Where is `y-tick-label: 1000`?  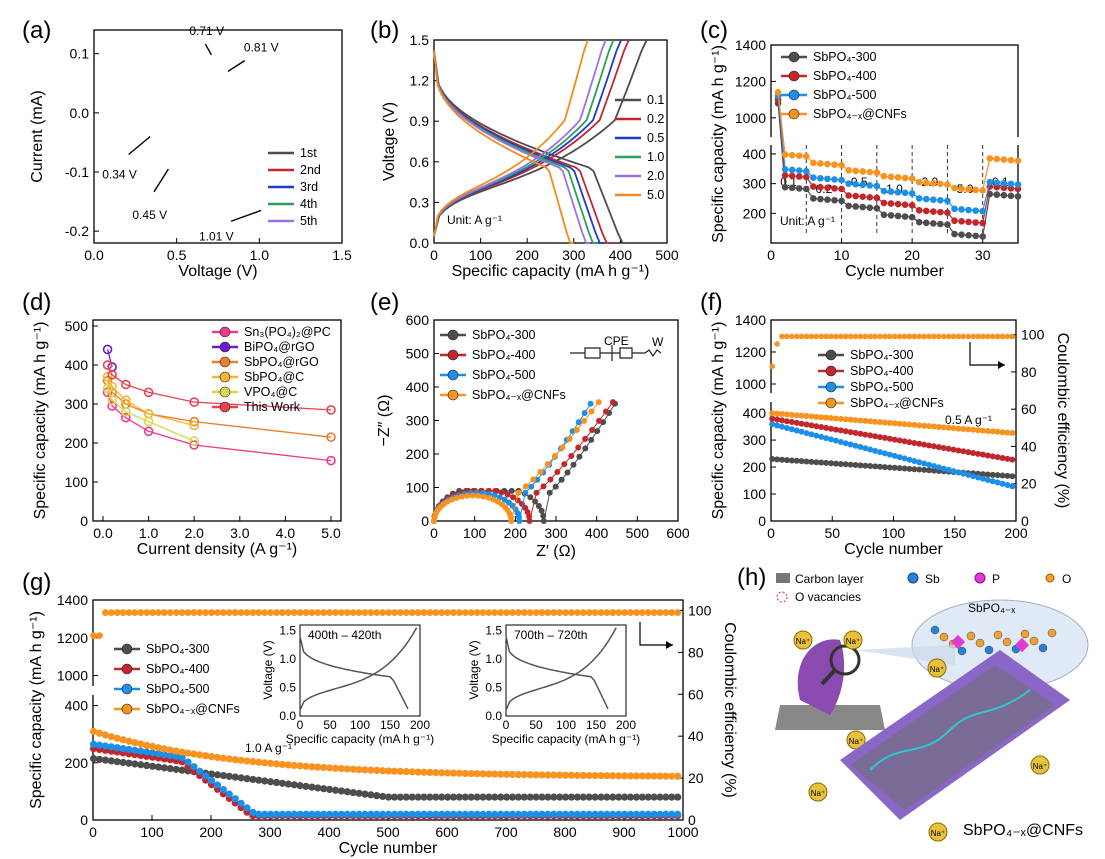
y-tick-label: 1000 is located at coordinates (72, 676).